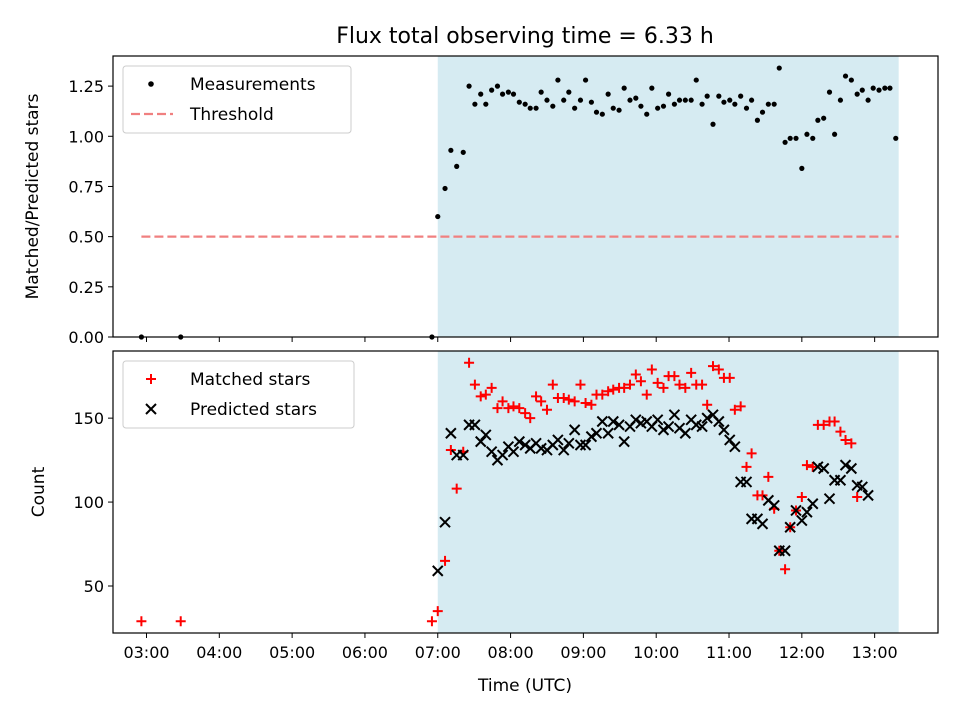 The width and height of the screenshot is (960, 720). Describe the element at coordinates (656, 652) in the screenshot. I see `x-tick-label: 10:00` at that location.